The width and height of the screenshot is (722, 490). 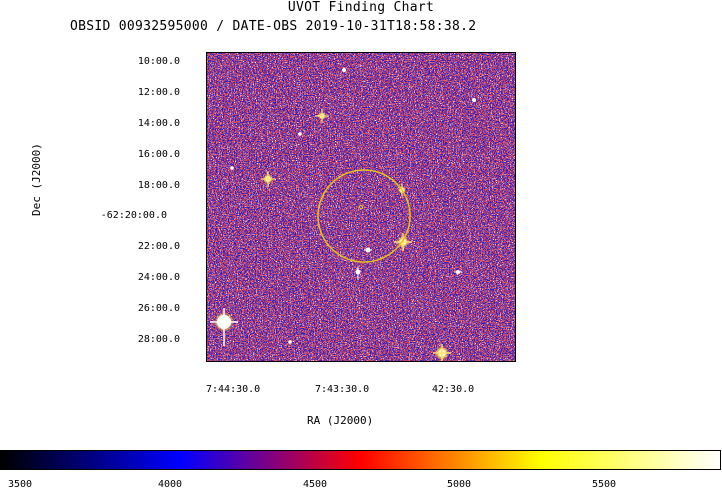 I want to click on x-tick-label: 42:30.0, so click(x=453, y=389).